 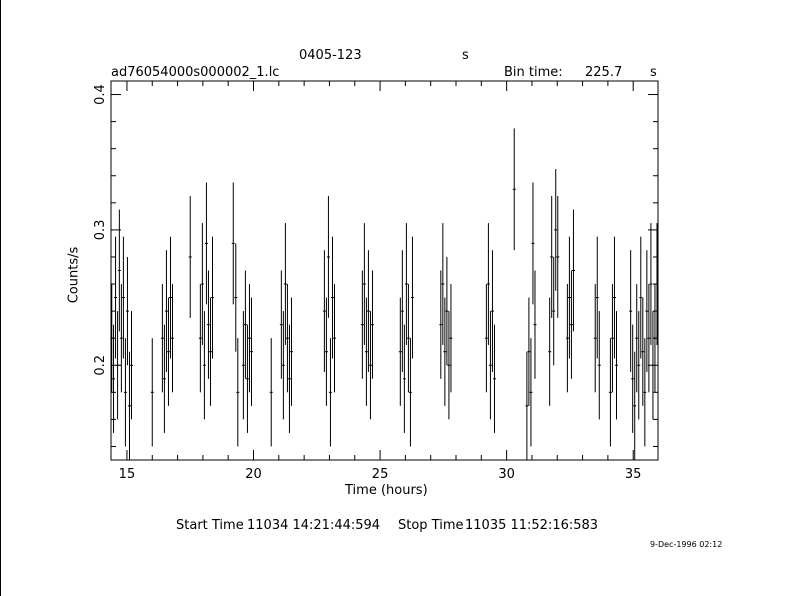 What do you see at coordinates (74, 275) in the screenshot?
I see `y-axis-label: Counts/s` at bounding box center [74, 275].